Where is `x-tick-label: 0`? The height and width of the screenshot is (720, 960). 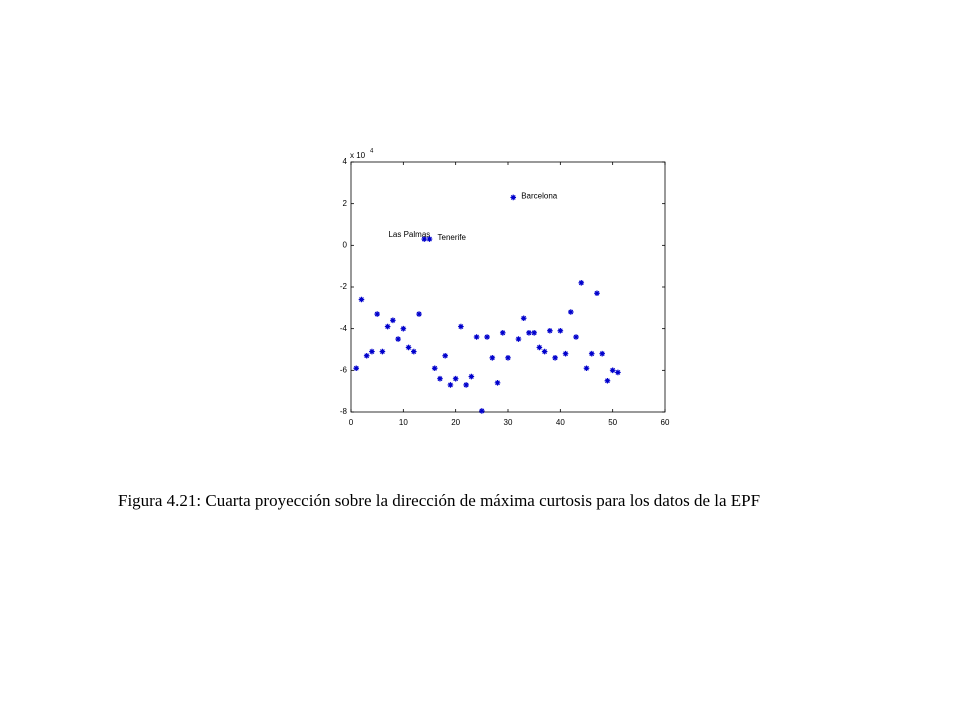
x-tick-label: 0 is located at coordinates (351, 422).